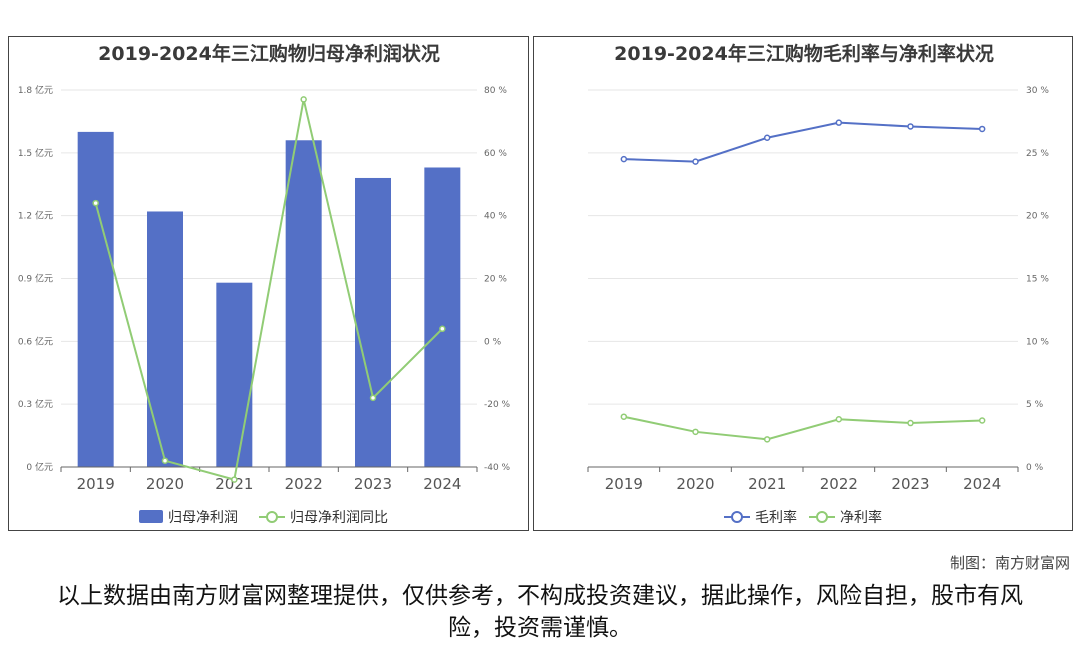  What do you see at coordinates (35, 279) in the screenshot?
I see `y-left-tick-label: 0.9 亿元` at bounding box center [35, 279].